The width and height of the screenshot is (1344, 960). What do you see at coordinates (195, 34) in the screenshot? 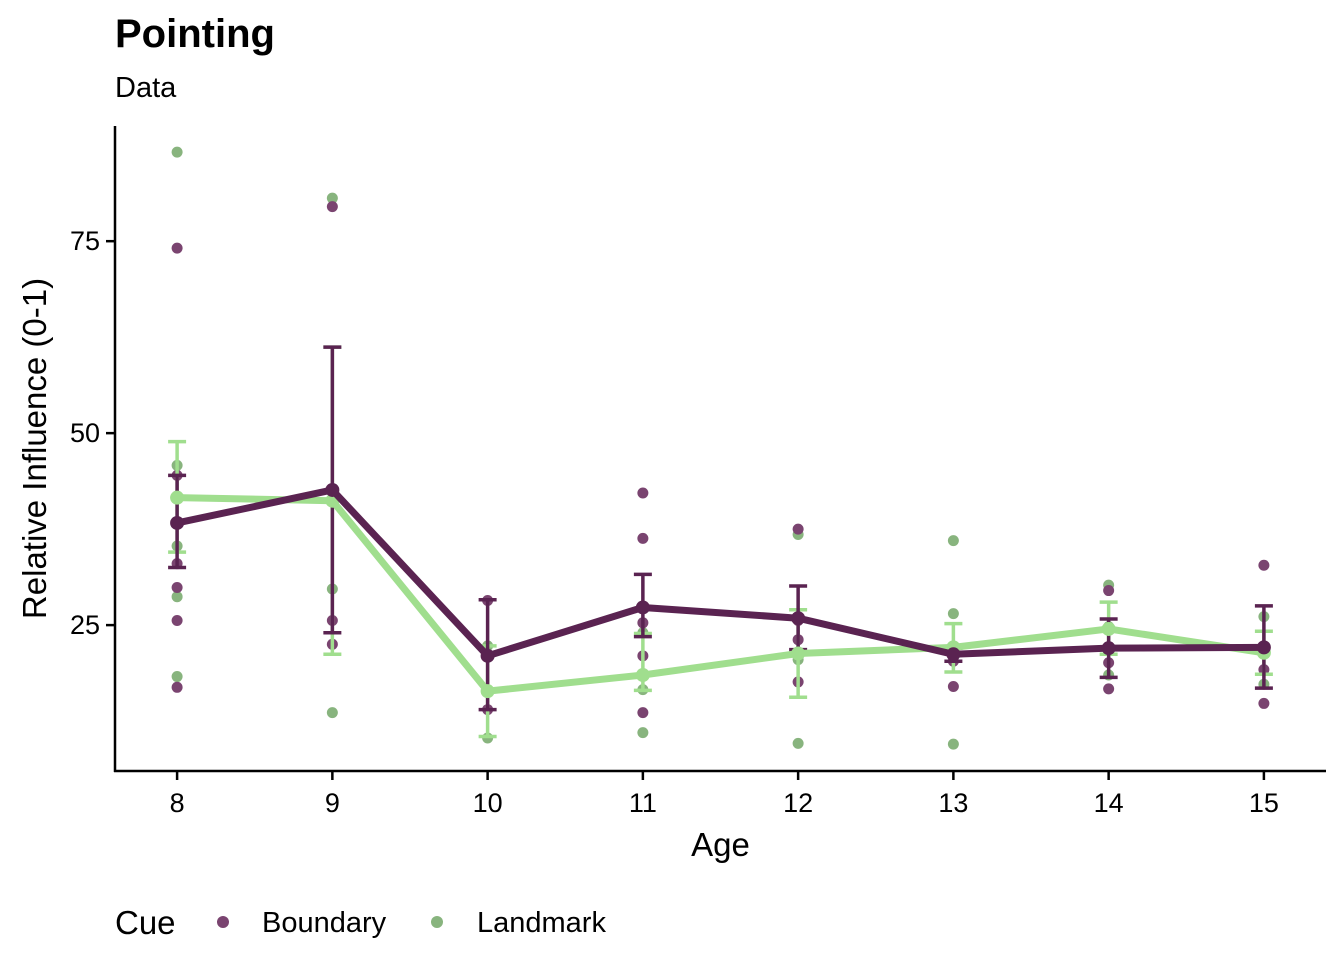
I see `chart-title: Pointing` at bounding box center [195, 34].